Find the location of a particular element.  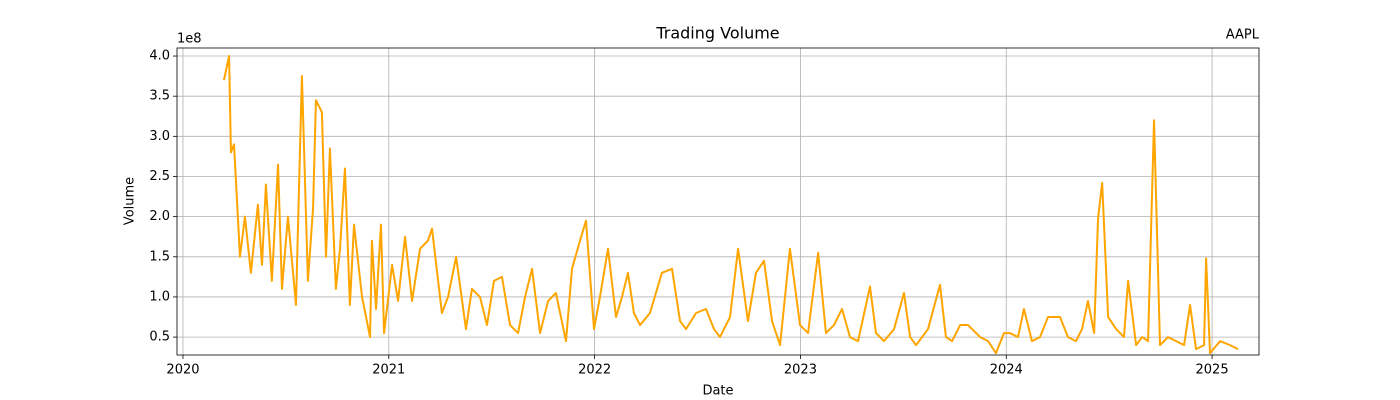

x-tick-label: 2020 is located at coordinates (182, 370).